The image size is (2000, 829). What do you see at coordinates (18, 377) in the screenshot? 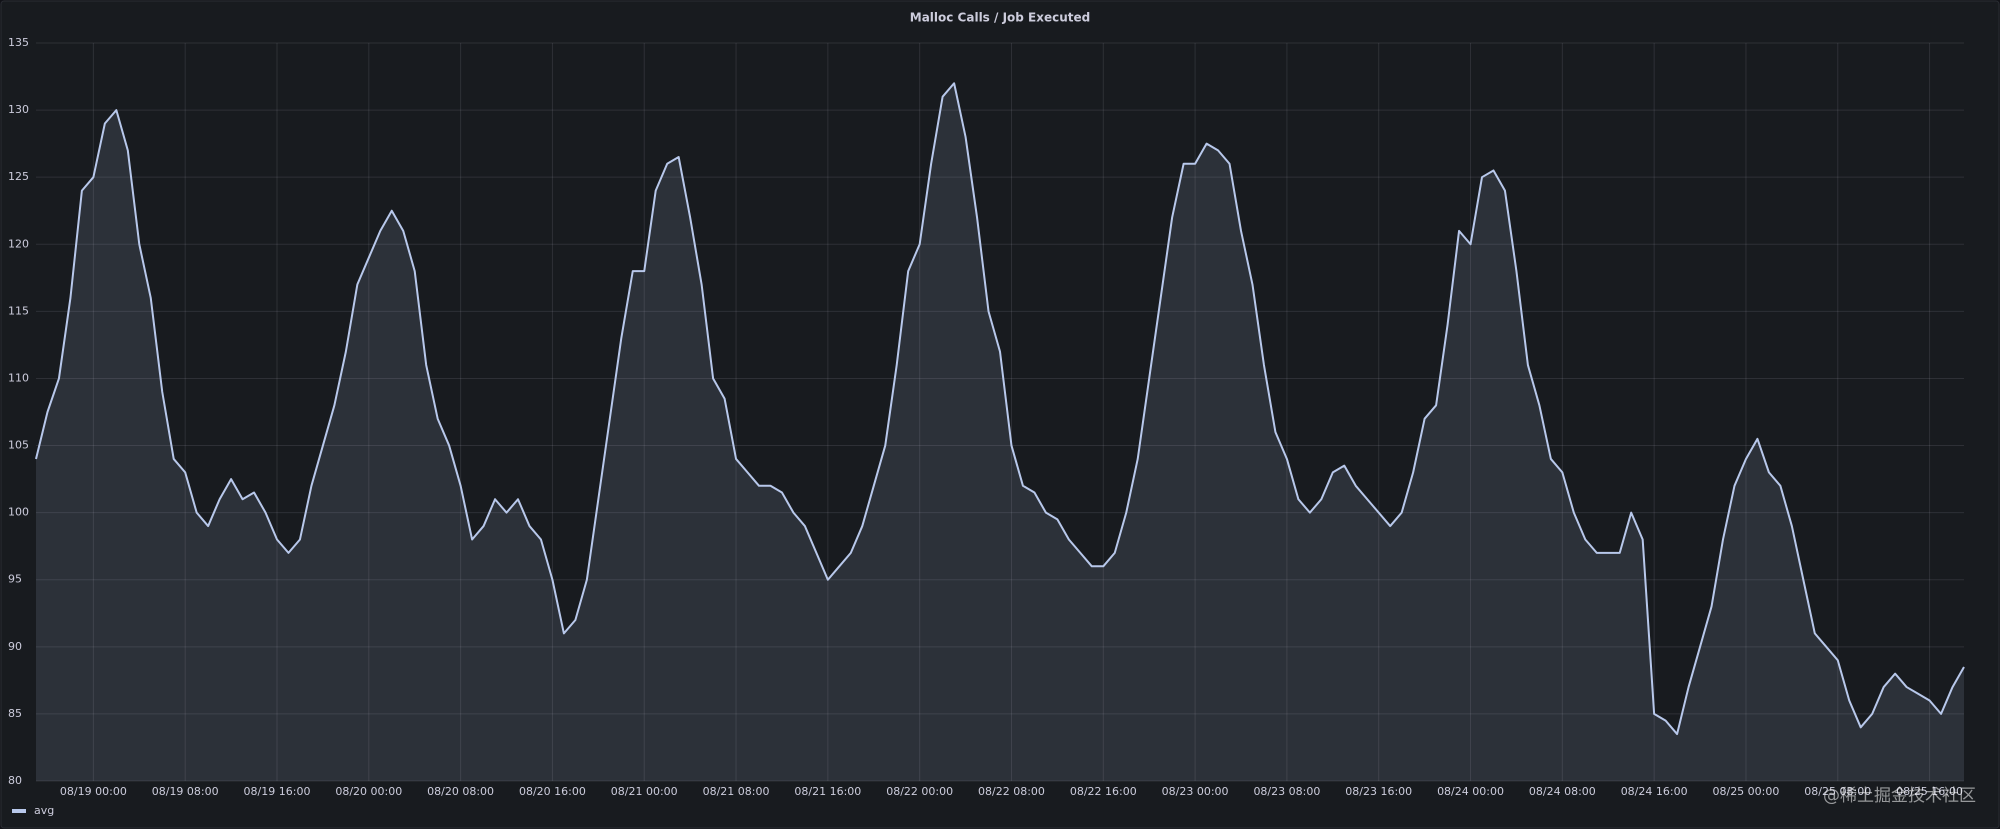
I see `y-tick-label: 110` at bounding box center [18, 377].